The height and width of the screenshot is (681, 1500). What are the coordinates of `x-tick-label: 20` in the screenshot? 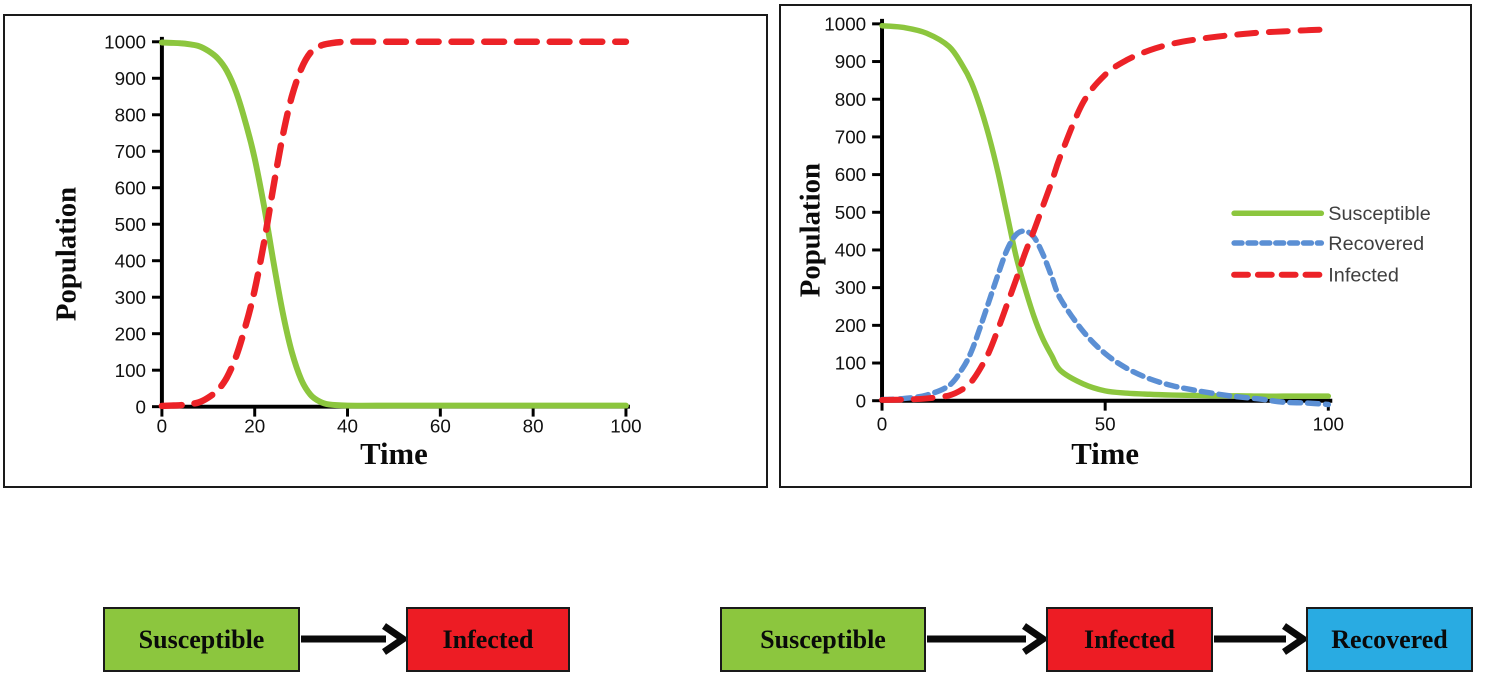 It's located at (254, 425).